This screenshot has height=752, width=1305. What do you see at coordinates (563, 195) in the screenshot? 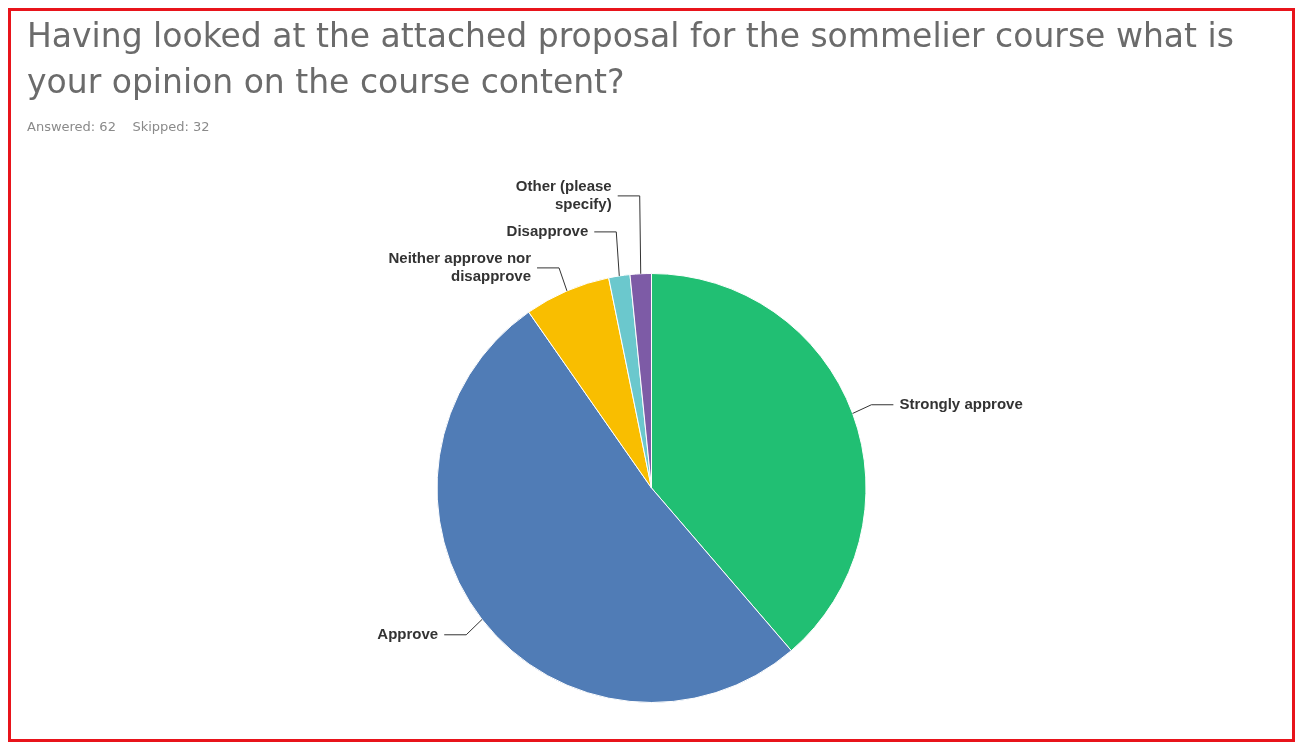
I see `slice-label: Other (please specify)` at bounding box center [563, 195].